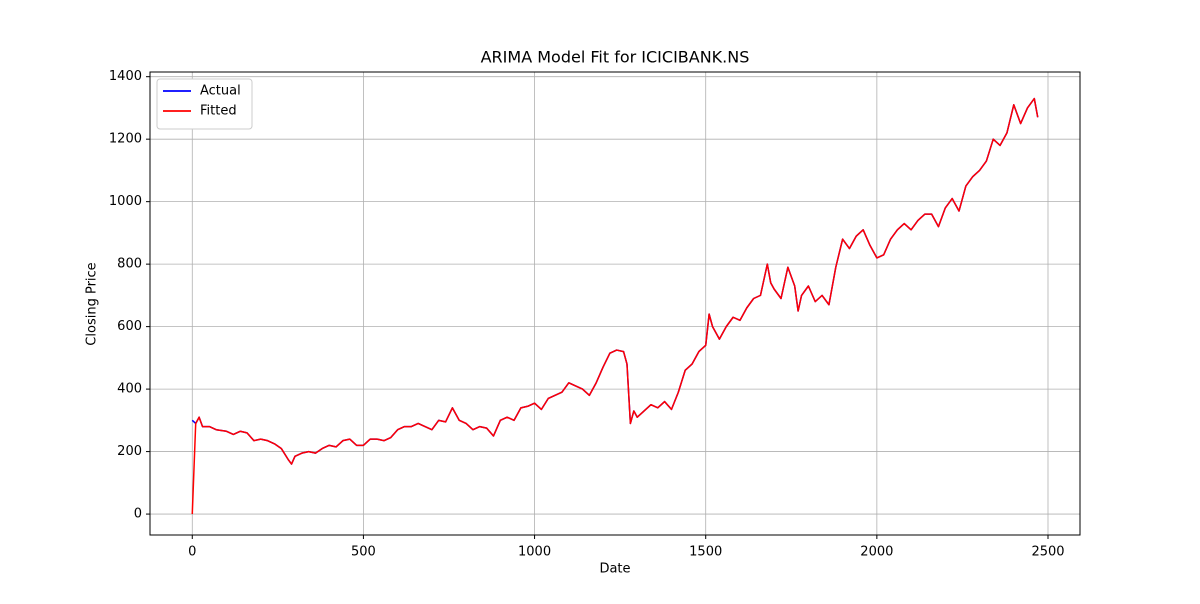  What do you see at coordinates (92, 303) in the screenshot?
I see `y-axis-label: Closing Price` at bounding box center [92, 303].